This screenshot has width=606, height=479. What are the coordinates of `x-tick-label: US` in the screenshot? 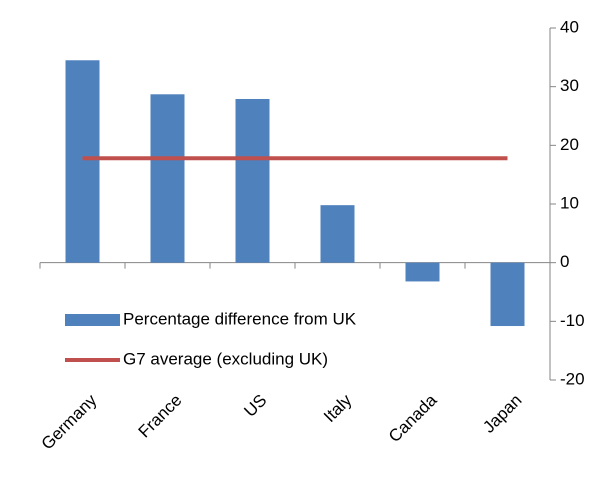 It's located at (255, 406).